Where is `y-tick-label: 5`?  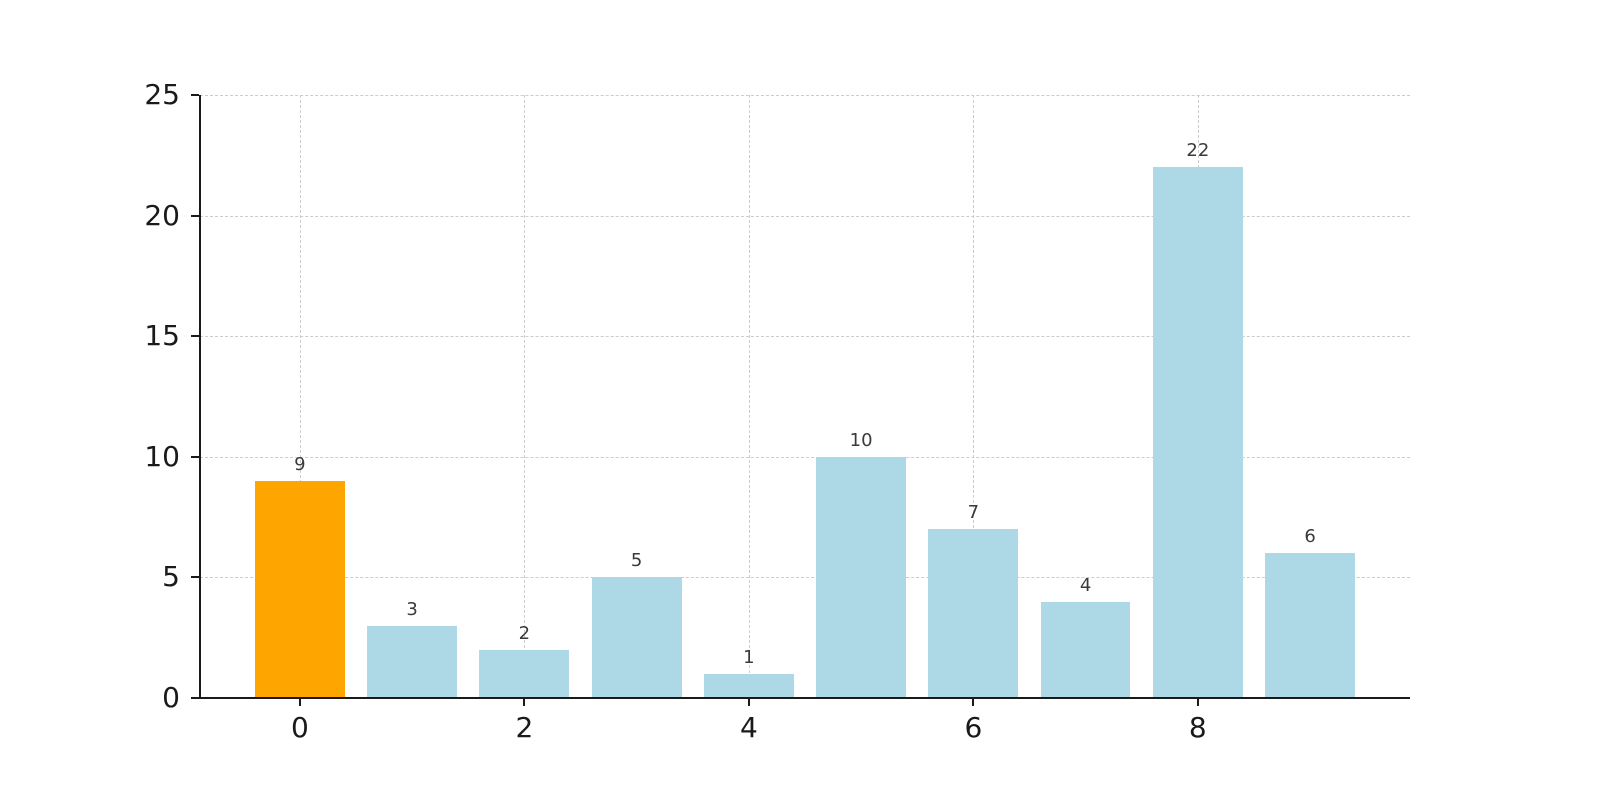 y-tick-label: 5 is located at coordinates (171, 577).